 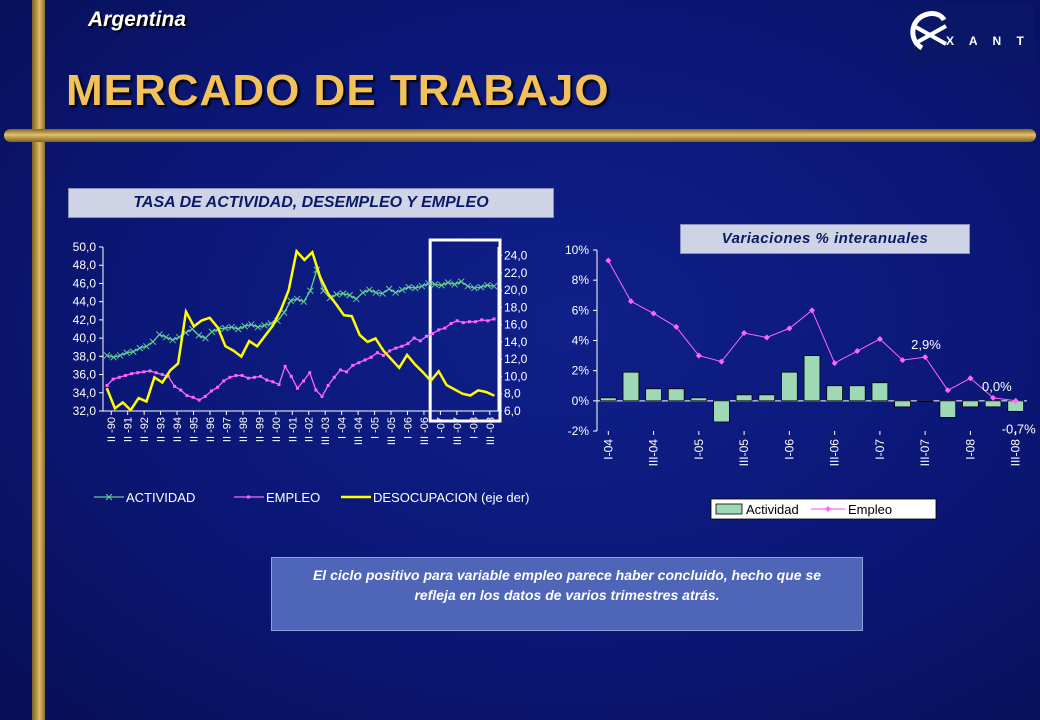 I want to click on y-tick-label-left: 36,0, so click(x=85, y=375).